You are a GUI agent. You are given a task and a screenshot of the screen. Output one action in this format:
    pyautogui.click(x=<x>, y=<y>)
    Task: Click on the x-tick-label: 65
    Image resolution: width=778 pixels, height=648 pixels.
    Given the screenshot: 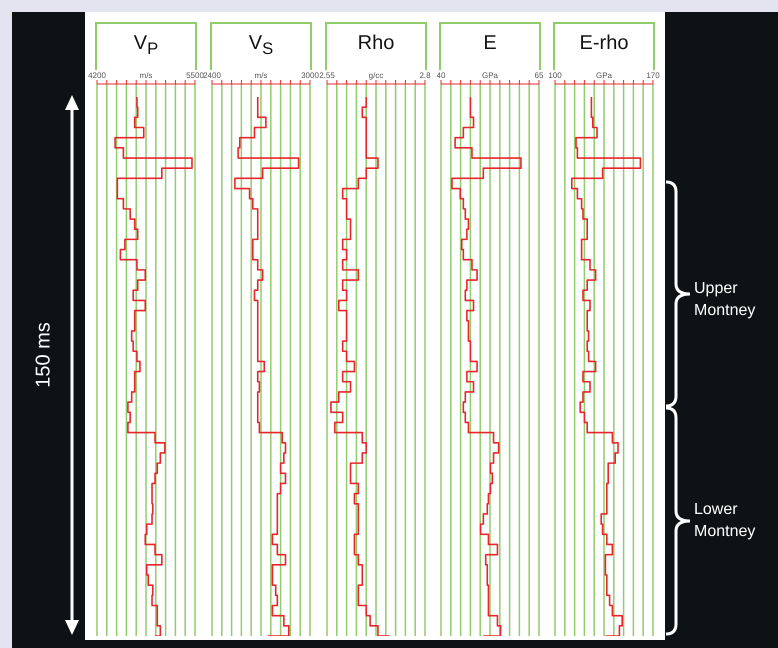 What is the action you would take?
    pyautogui.click(x=539, y=75)
    